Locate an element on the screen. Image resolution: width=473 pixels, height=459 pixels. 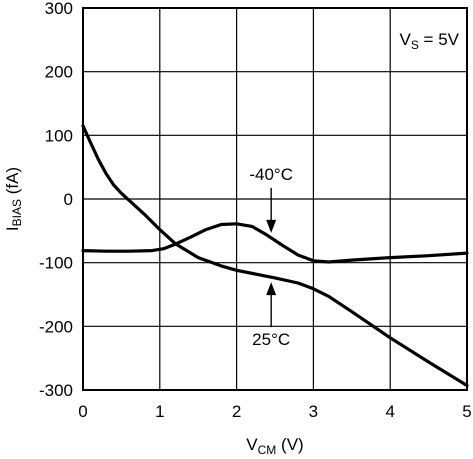
x-axis-main: V is located at coordinates (252, 444).